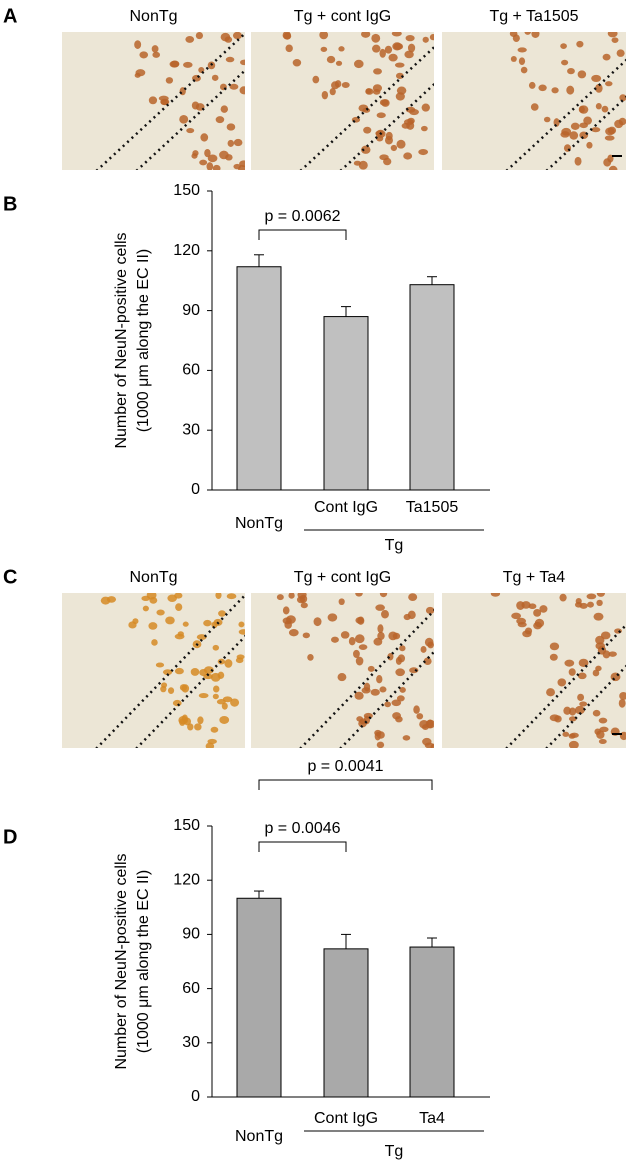  I want to click on y-tick-label: 120, so click(186, 250).